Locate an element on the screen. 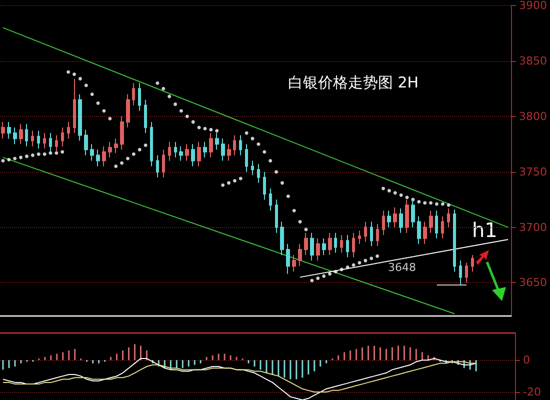  annotation: 3648 is located at coordinates (402, 267).